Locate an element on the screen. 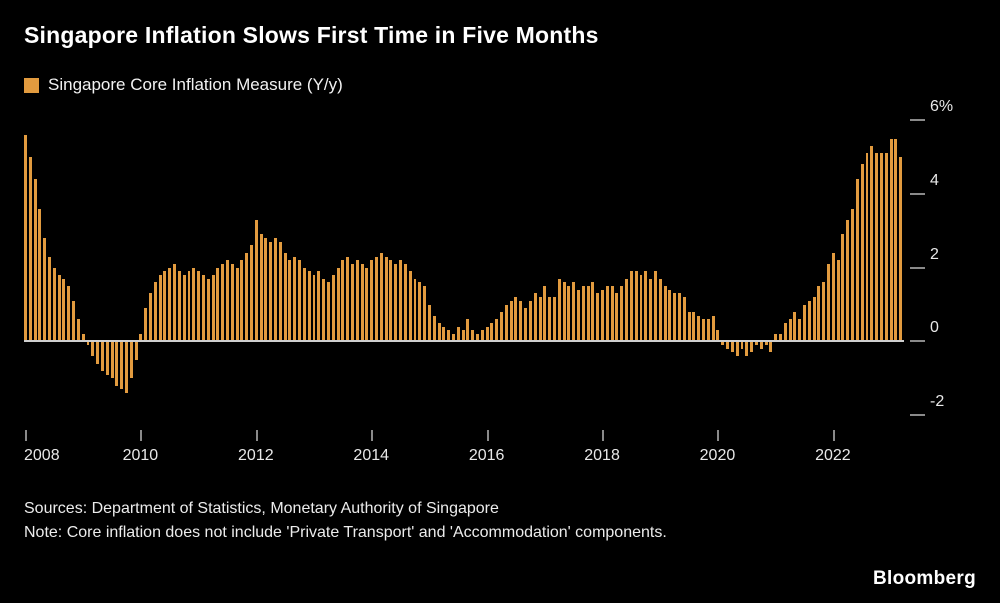 Image resolution: width=1000 pixels, height=603 pixels. y-axis-label: 2 is located at coordinates (934, 254).